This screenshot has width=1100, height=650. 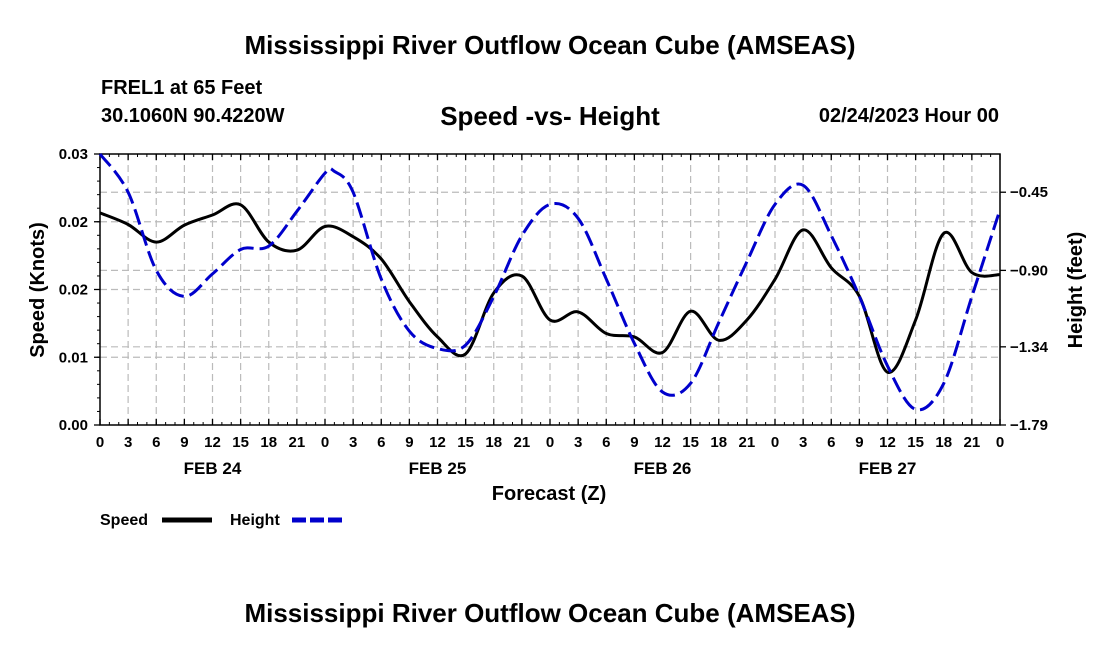 What do you see at coordinates (1029, 270) in the screenshot?
I see `y2-tick-label: −0.90` at bounding box center [1029, 270].